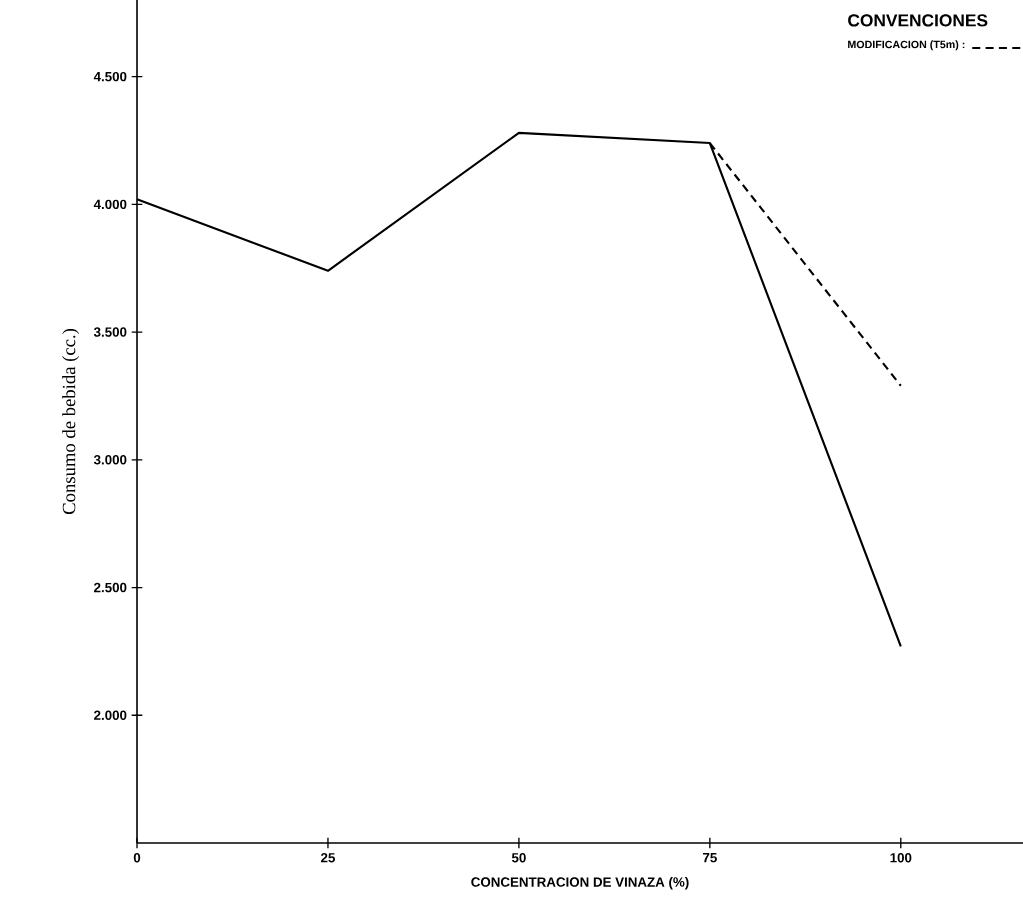  I want to click on x-axis-title: CONCENTRACION DE VINAZA (%), so click(580, 883).